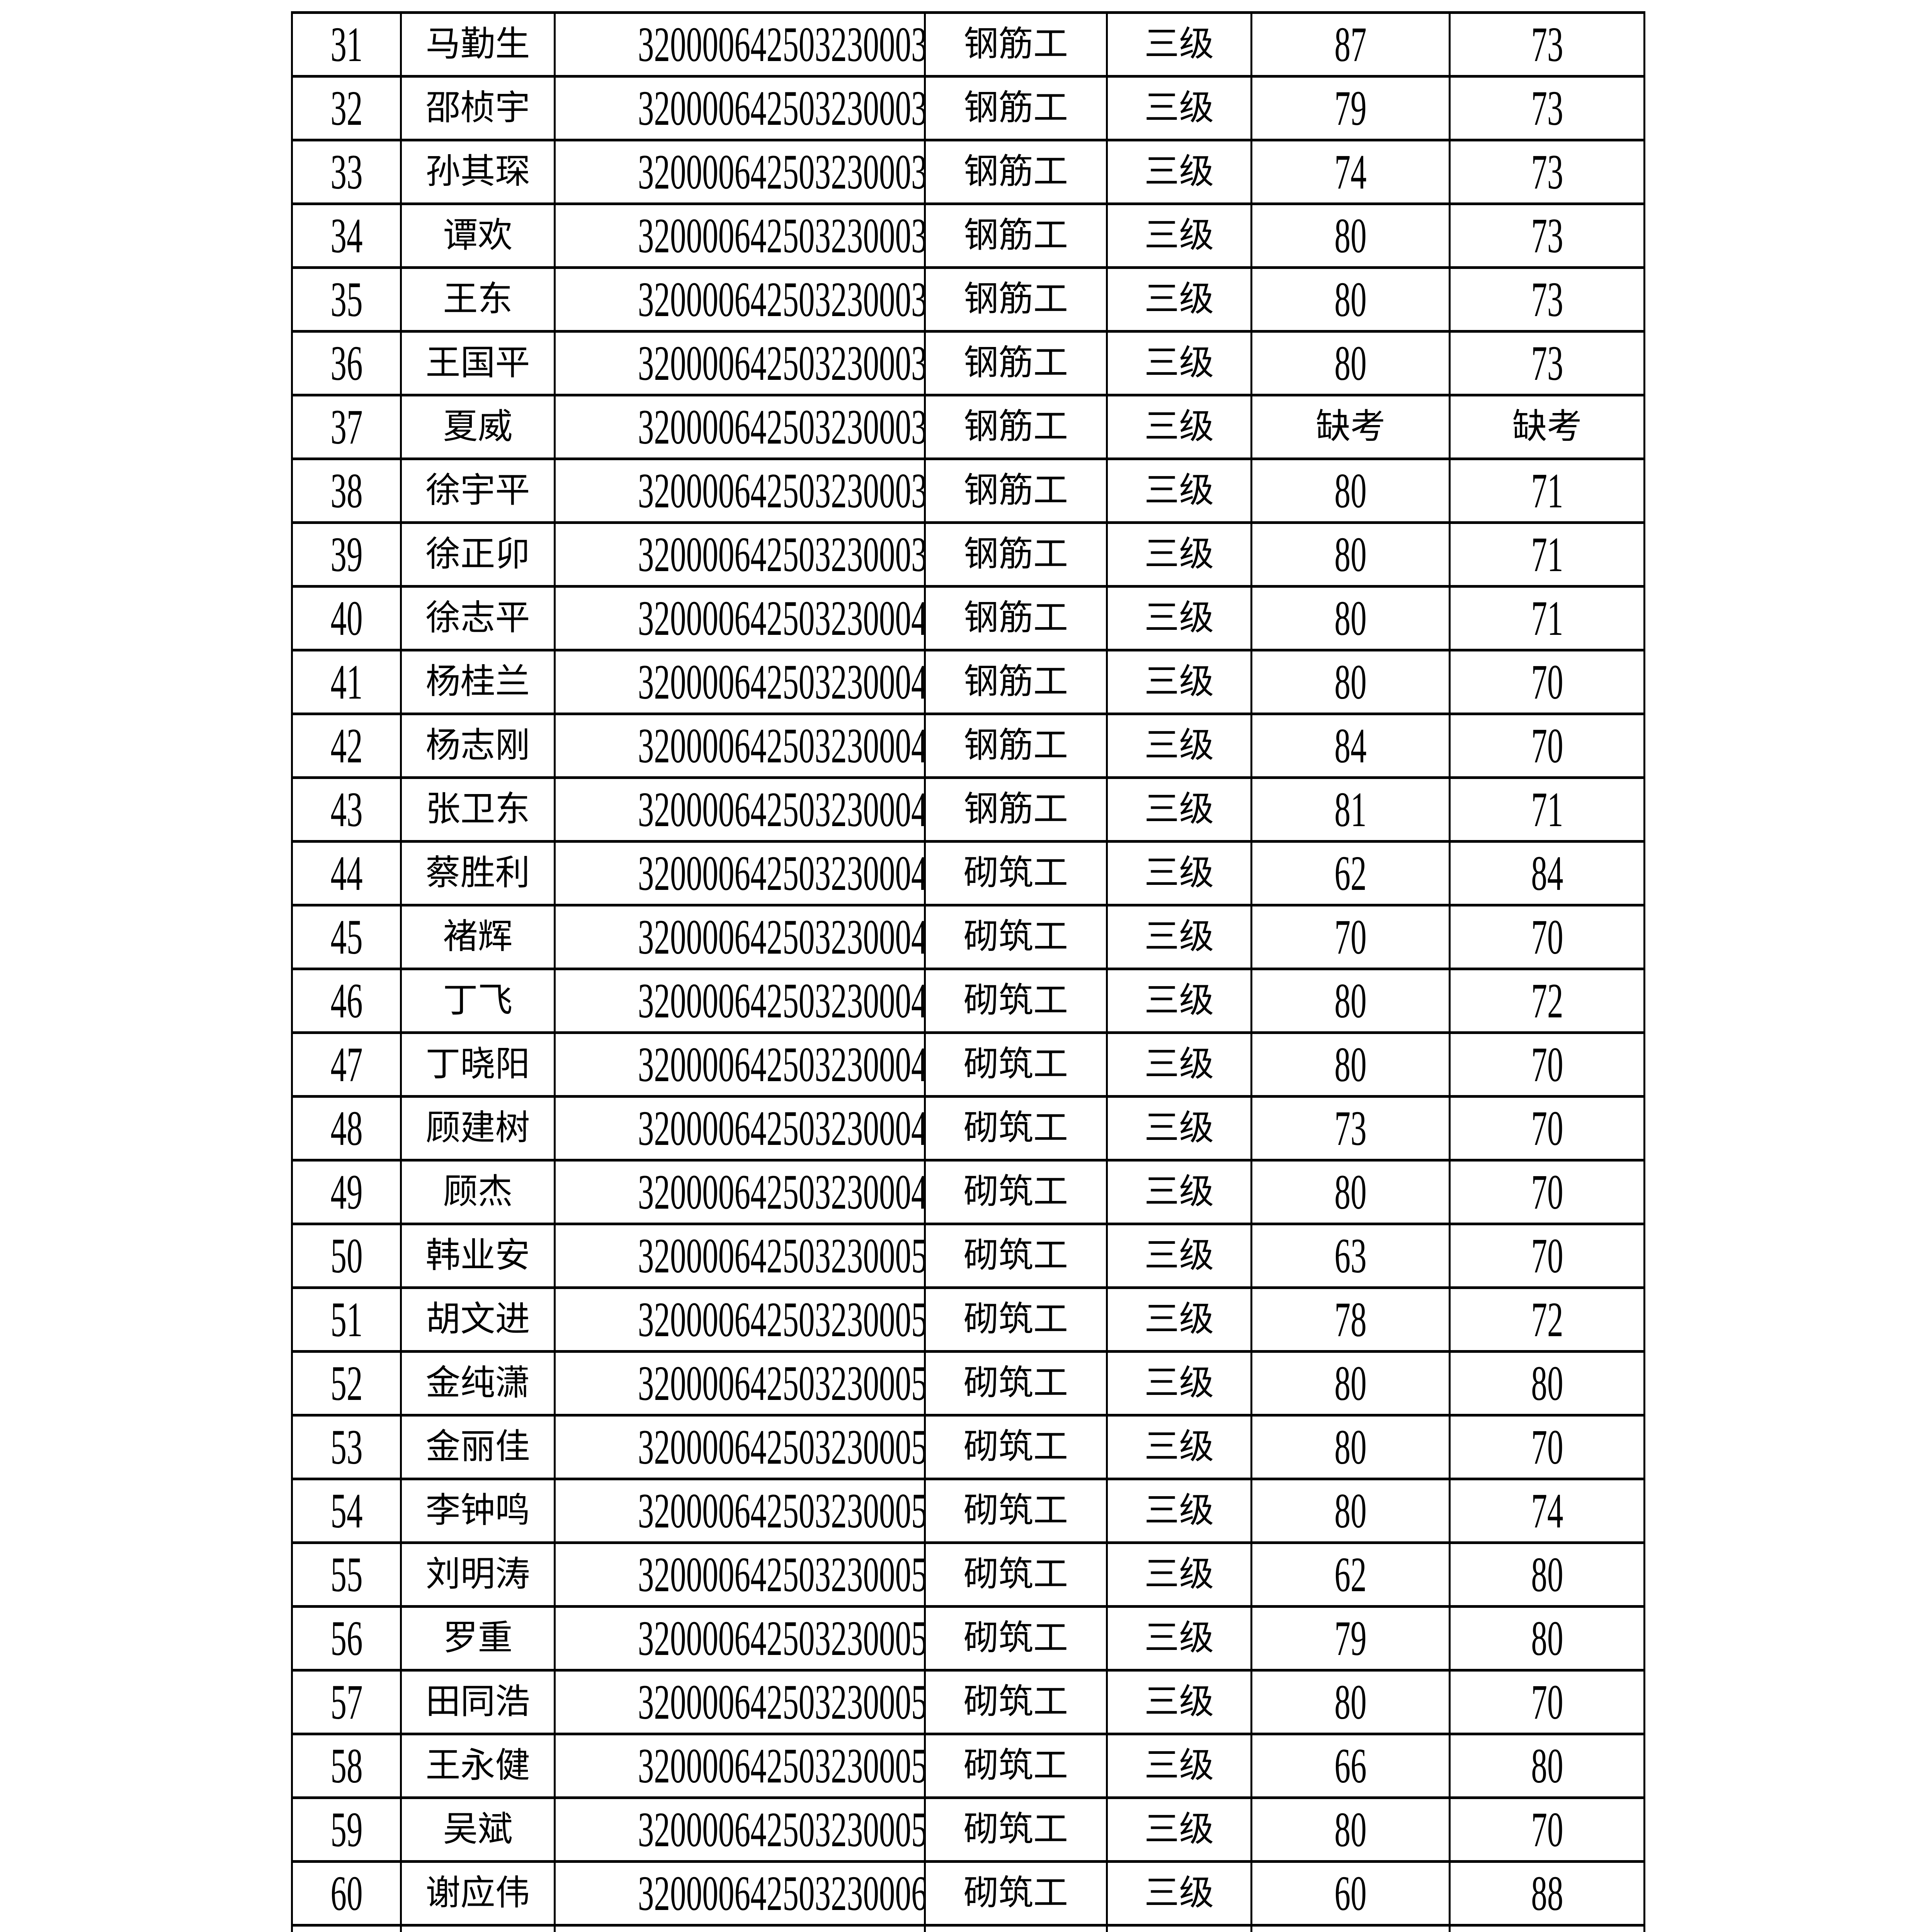  Describe the element at coordinates (968, 1383) in the screenshot. I see `table-row: 52 金纯潇 3200006425032300052 砌筑工 三级 80 80` at that location.